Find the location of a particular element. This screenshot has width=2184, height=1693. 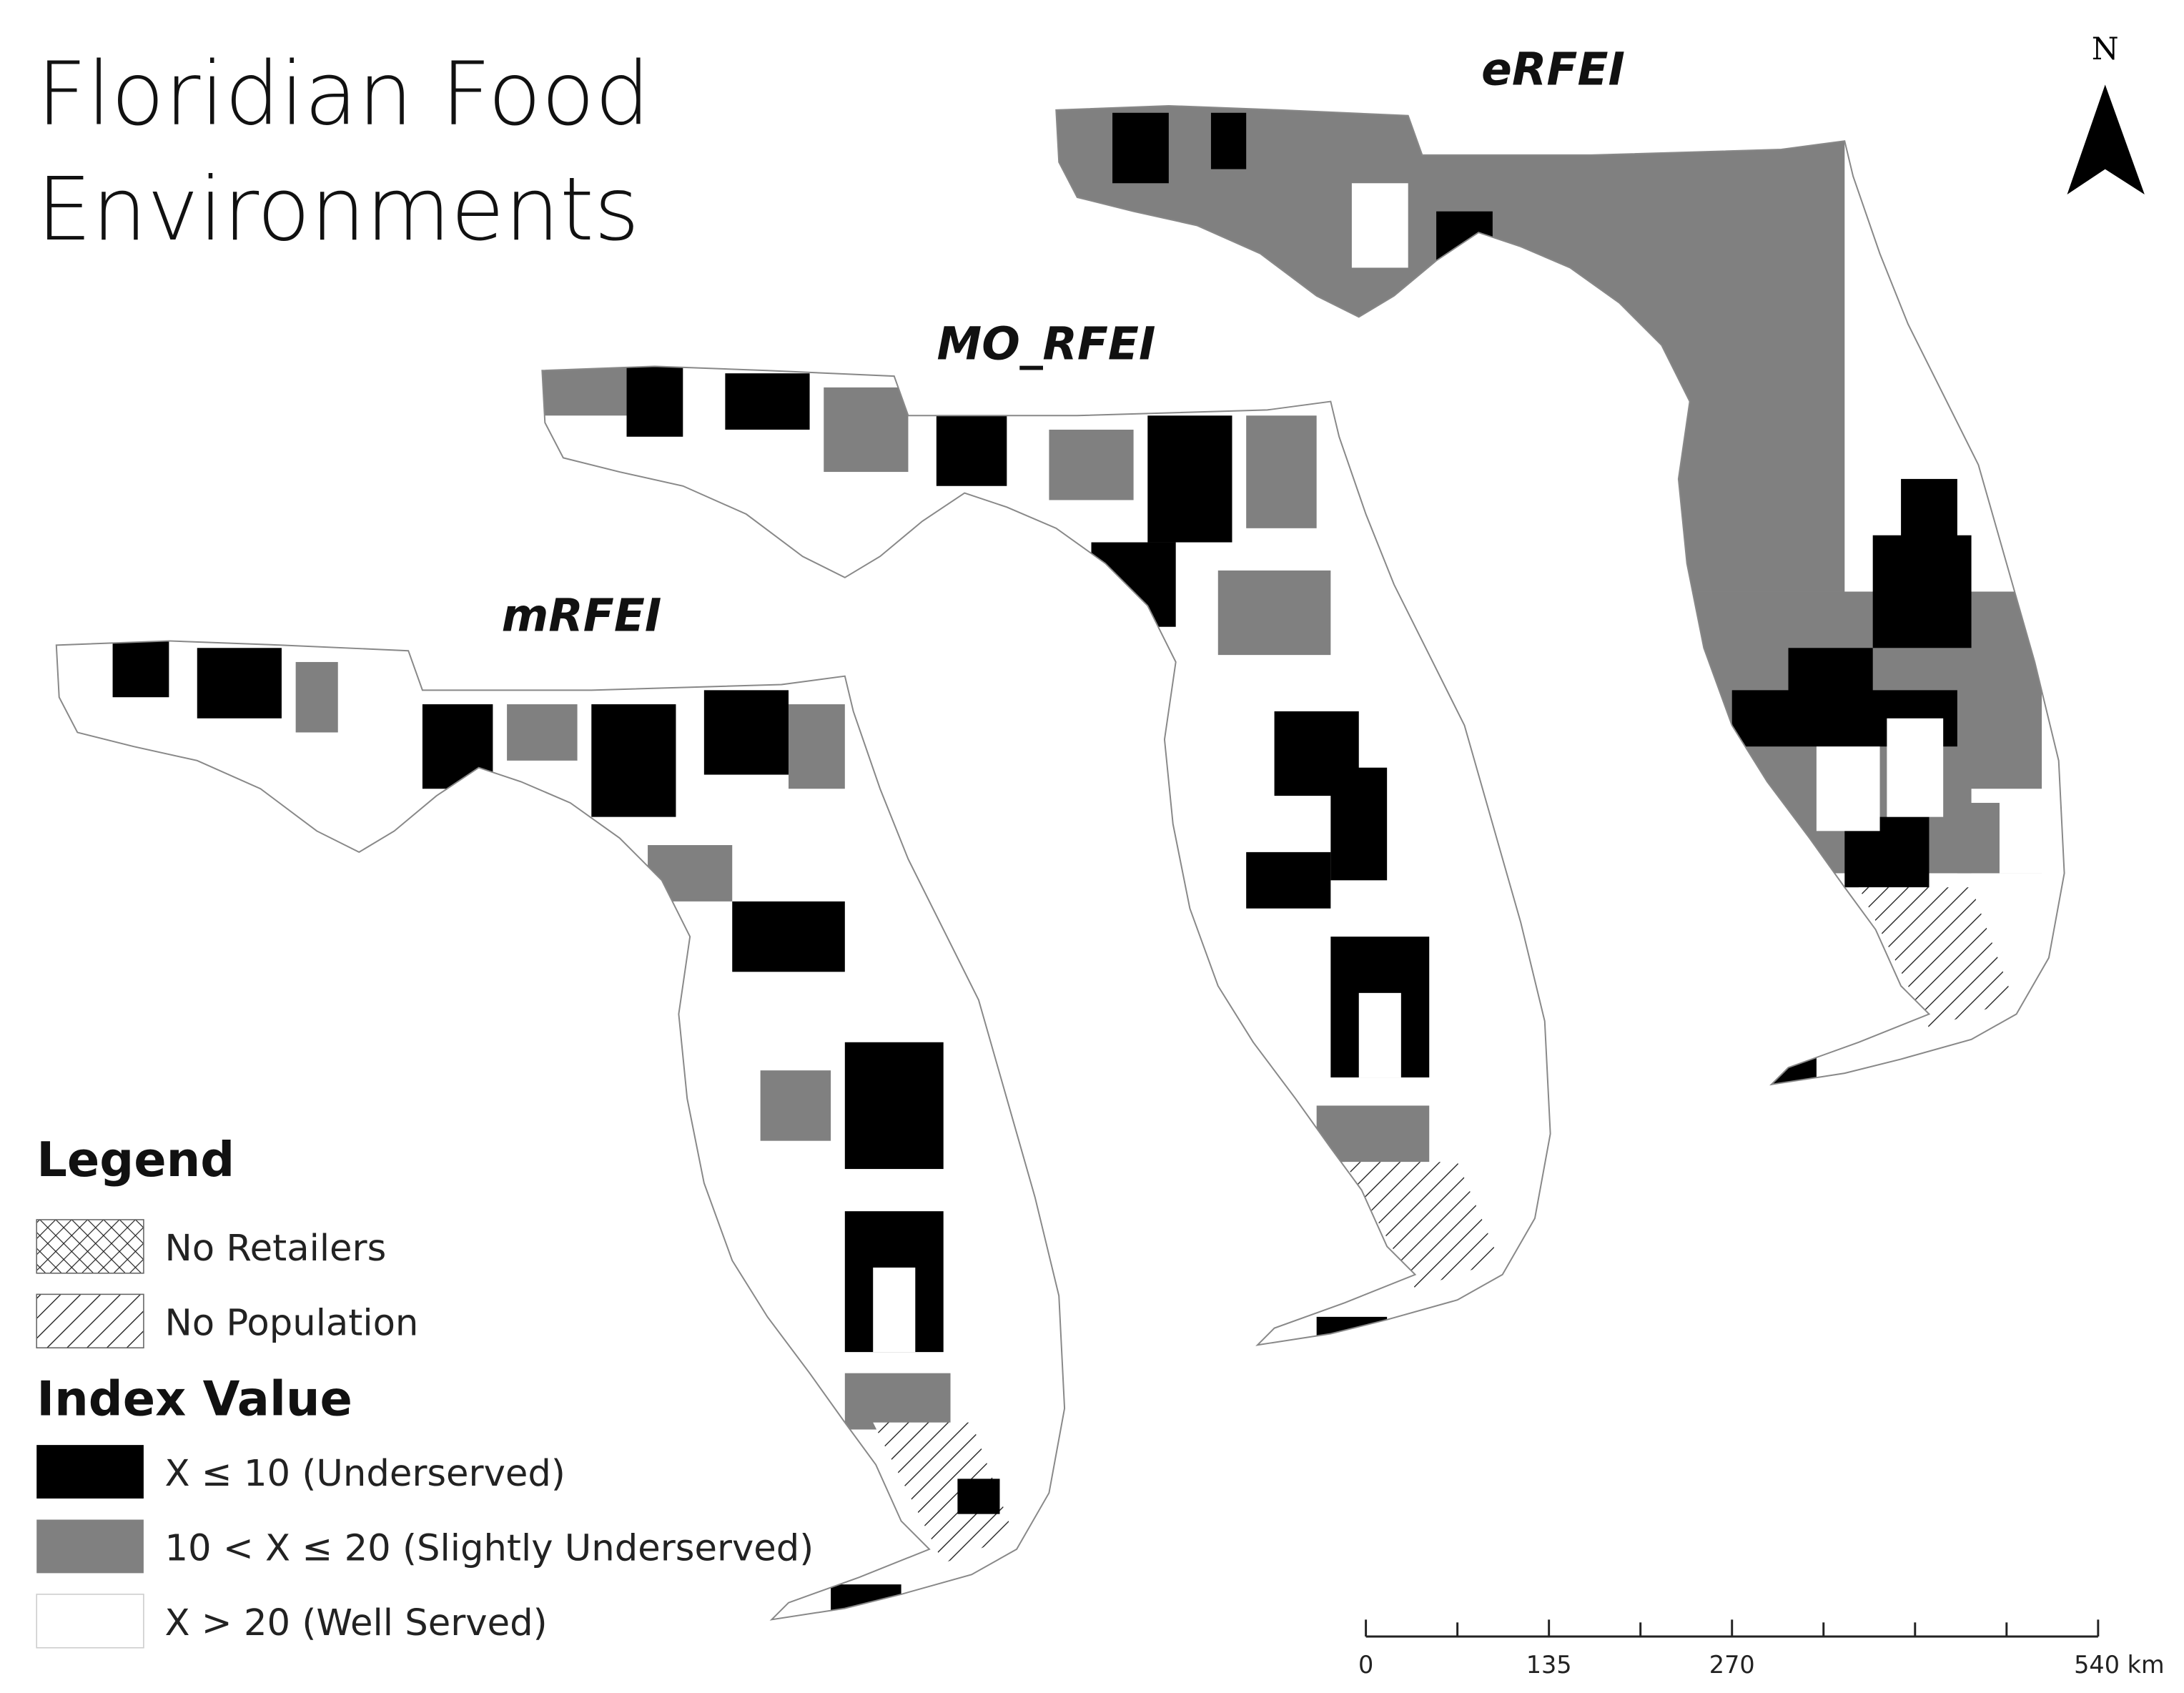

legend-label: X ≤ 10 (Underserved) is located at coordinates (364, 1474).